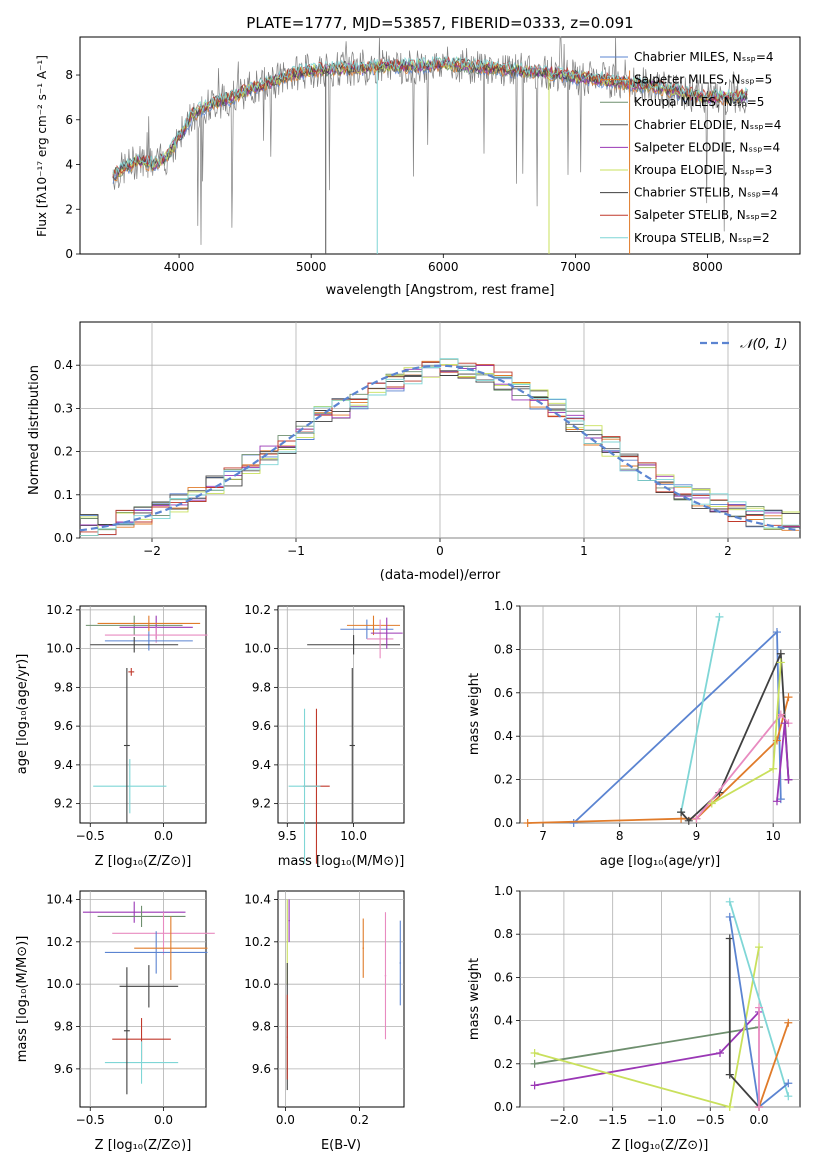  Describe the element at coordinates (63, 1027) in the screenshot. I see `y-tick-label: 9.8` at that location.